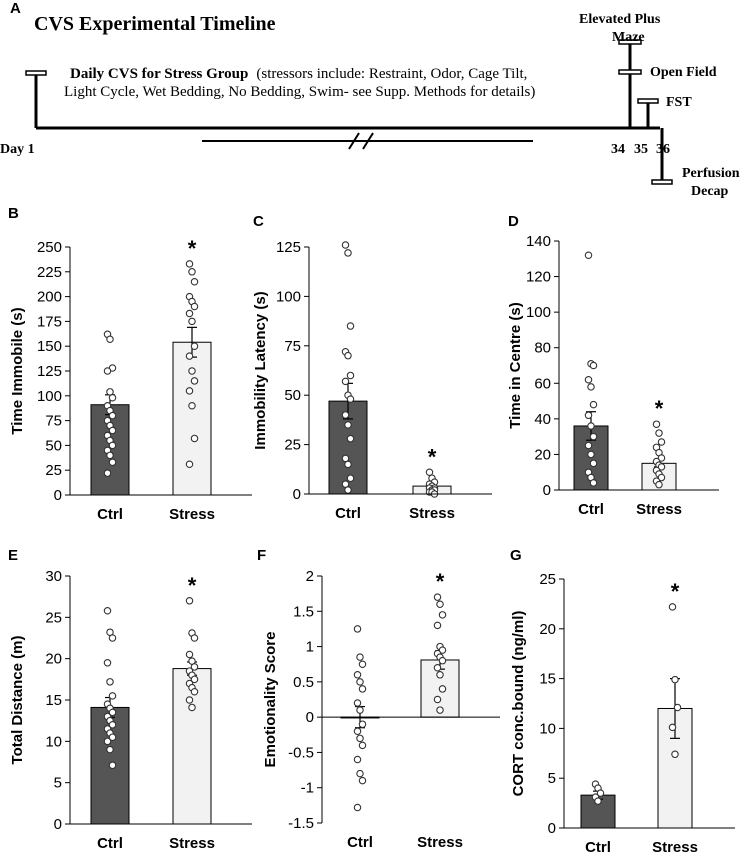 Image resolution: width=750 pixels, height=856 pixels. Describe the element at coordinates (641, 149) in the screenshot. I see `day-35-label: 35` at that location.